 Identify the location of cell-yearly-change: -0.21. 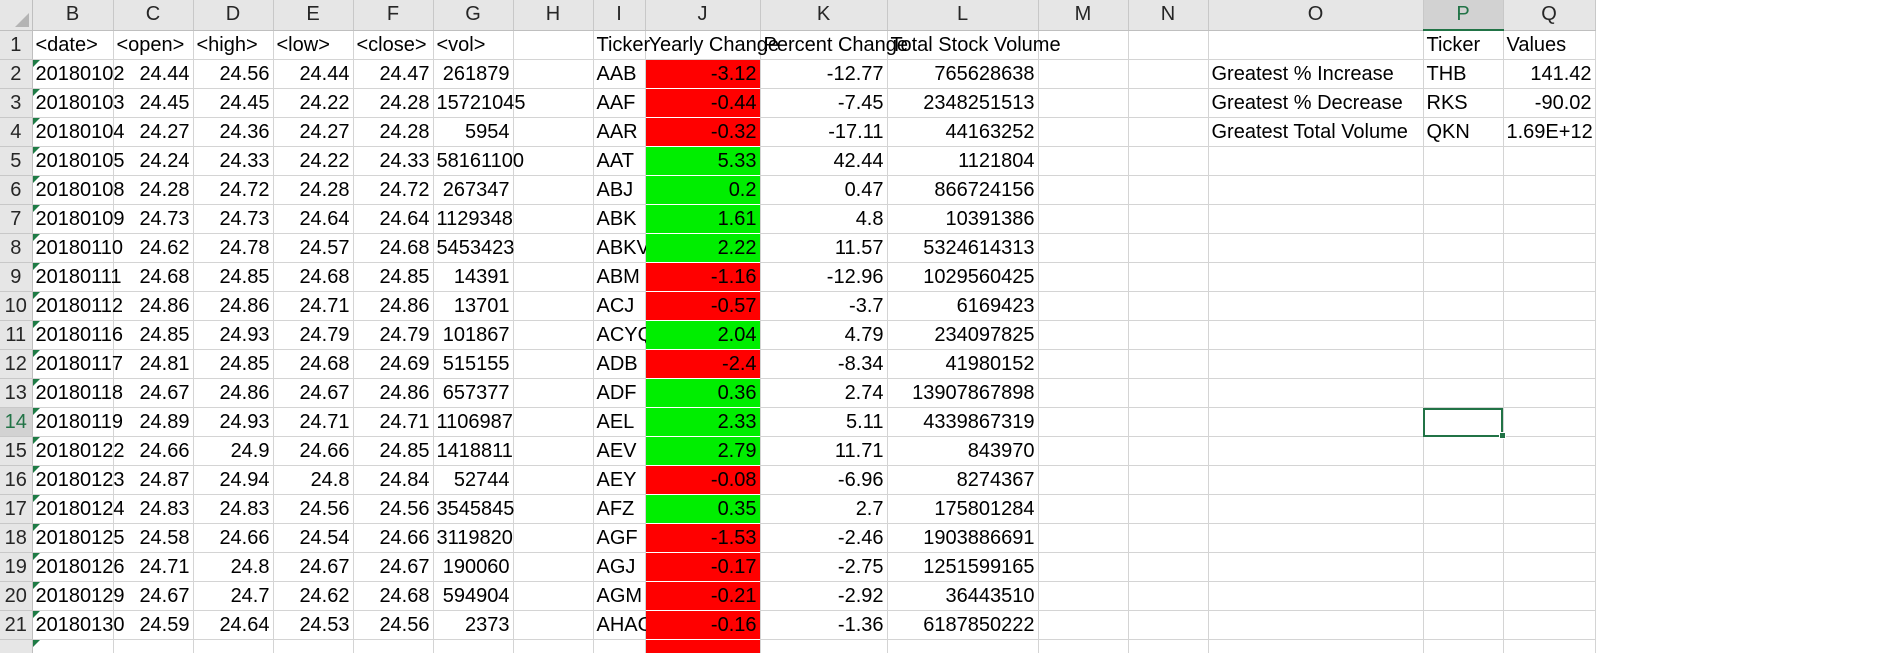
(703, 596).